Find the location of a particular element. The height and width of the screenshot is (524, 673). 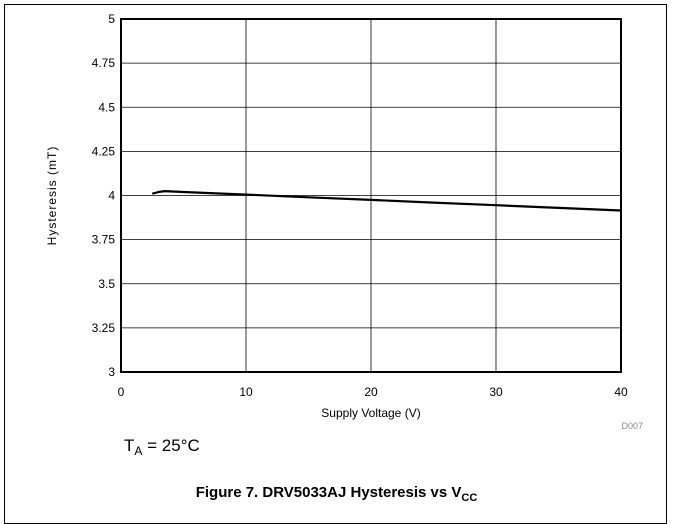

y-tick-label: 4 is located at coordinates (111, 196).